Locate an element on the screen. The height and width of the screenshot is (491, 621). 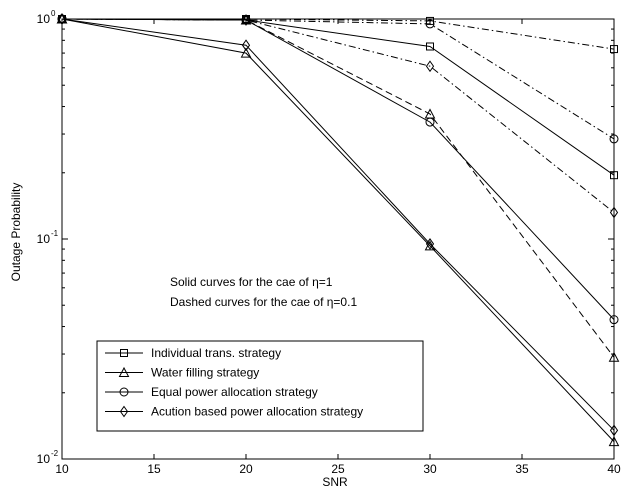
y-tick-exponent: -1 is located at coordinates (55, 233).